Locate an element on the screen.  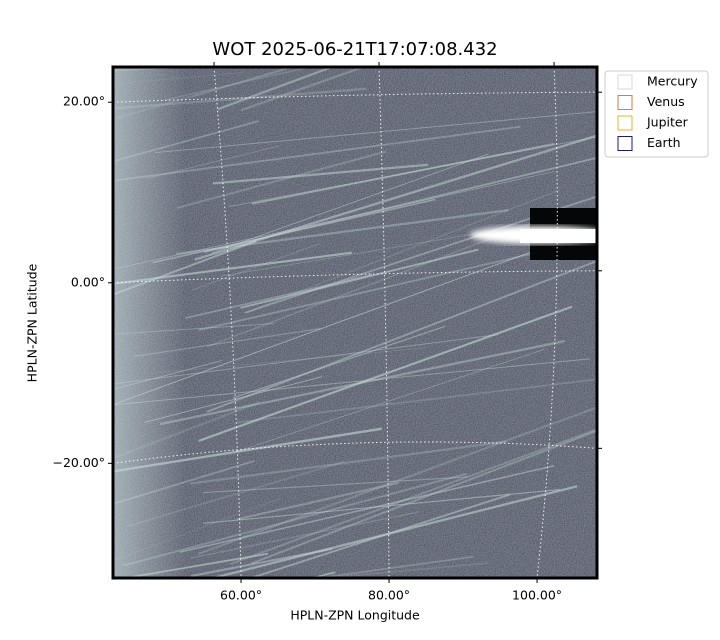
legend-label: Jupiter is located at coordinates (667, 122).